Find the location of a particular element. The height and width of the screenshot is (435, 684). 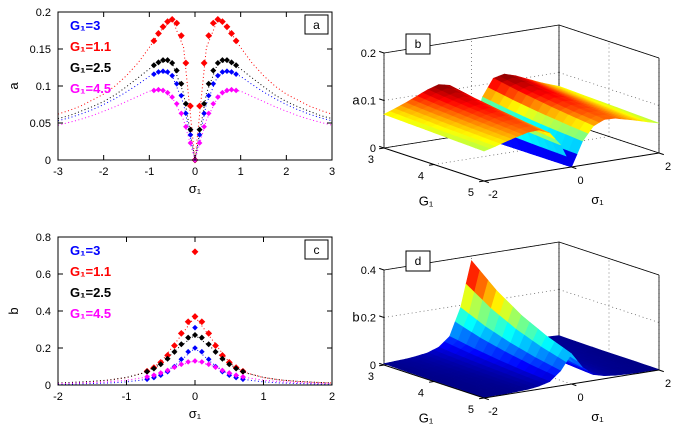

y-tick-label: 0.8 is located at coordinates (43, 238).